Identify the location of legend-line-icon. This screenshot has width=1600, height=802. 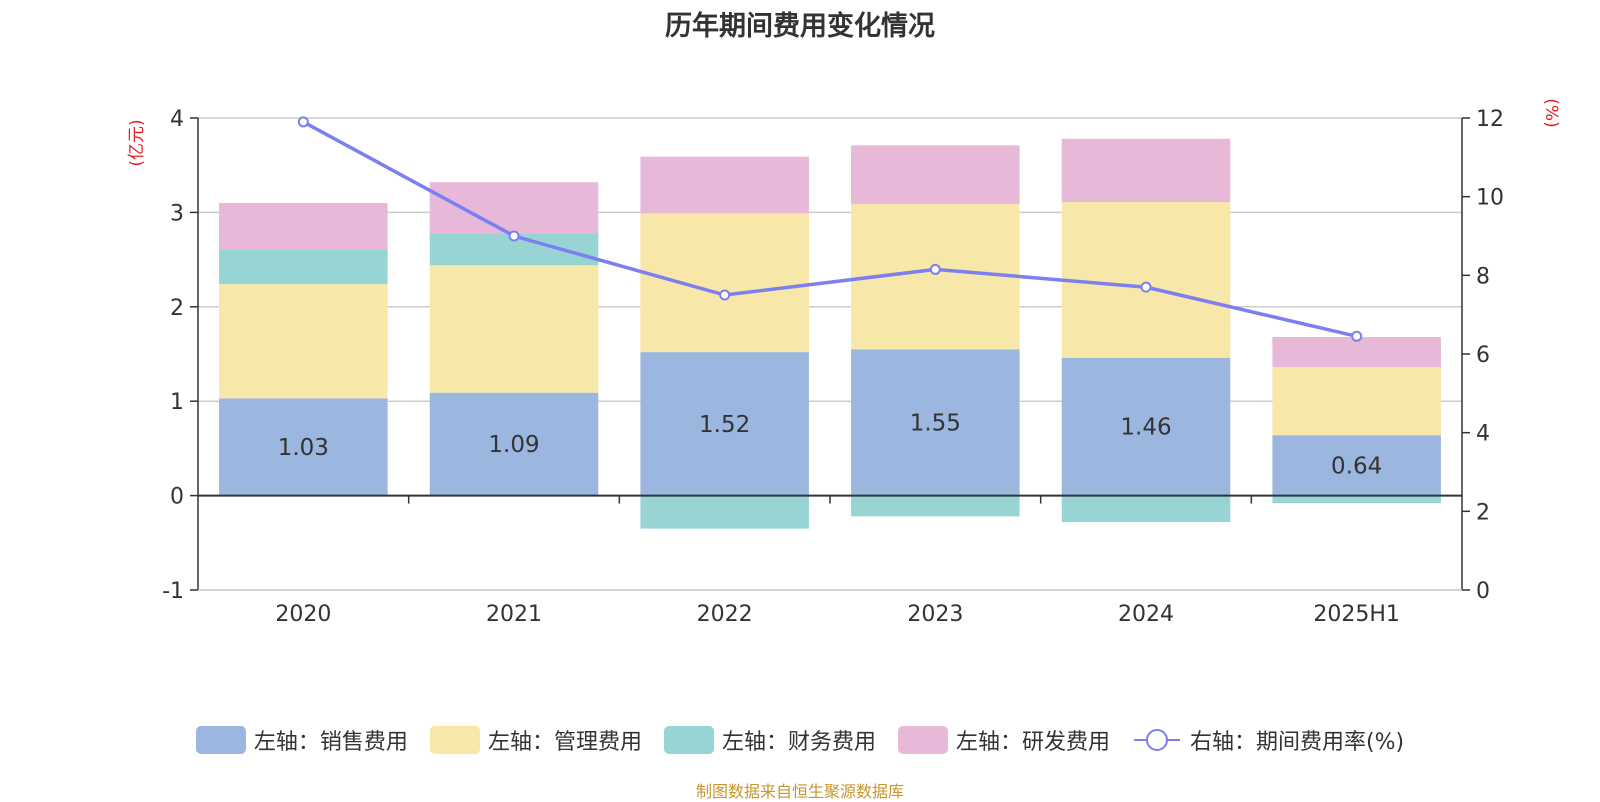
(1156, 740).